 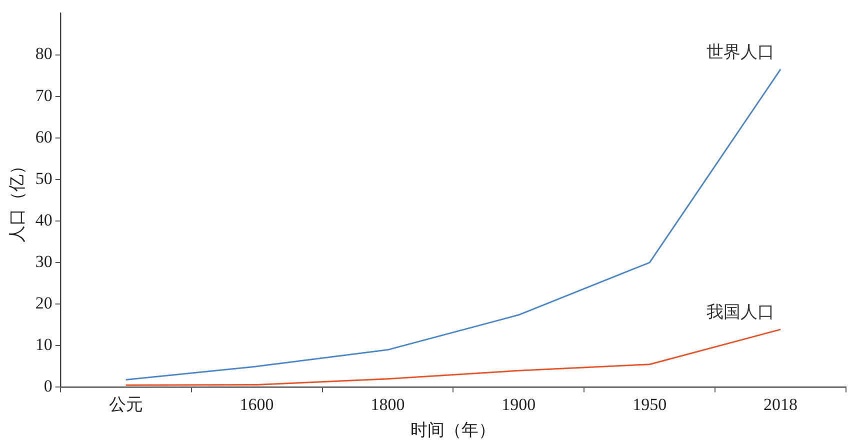 I want to click on y-axis-title: 人口（亿）, so click(x=17, y=200).